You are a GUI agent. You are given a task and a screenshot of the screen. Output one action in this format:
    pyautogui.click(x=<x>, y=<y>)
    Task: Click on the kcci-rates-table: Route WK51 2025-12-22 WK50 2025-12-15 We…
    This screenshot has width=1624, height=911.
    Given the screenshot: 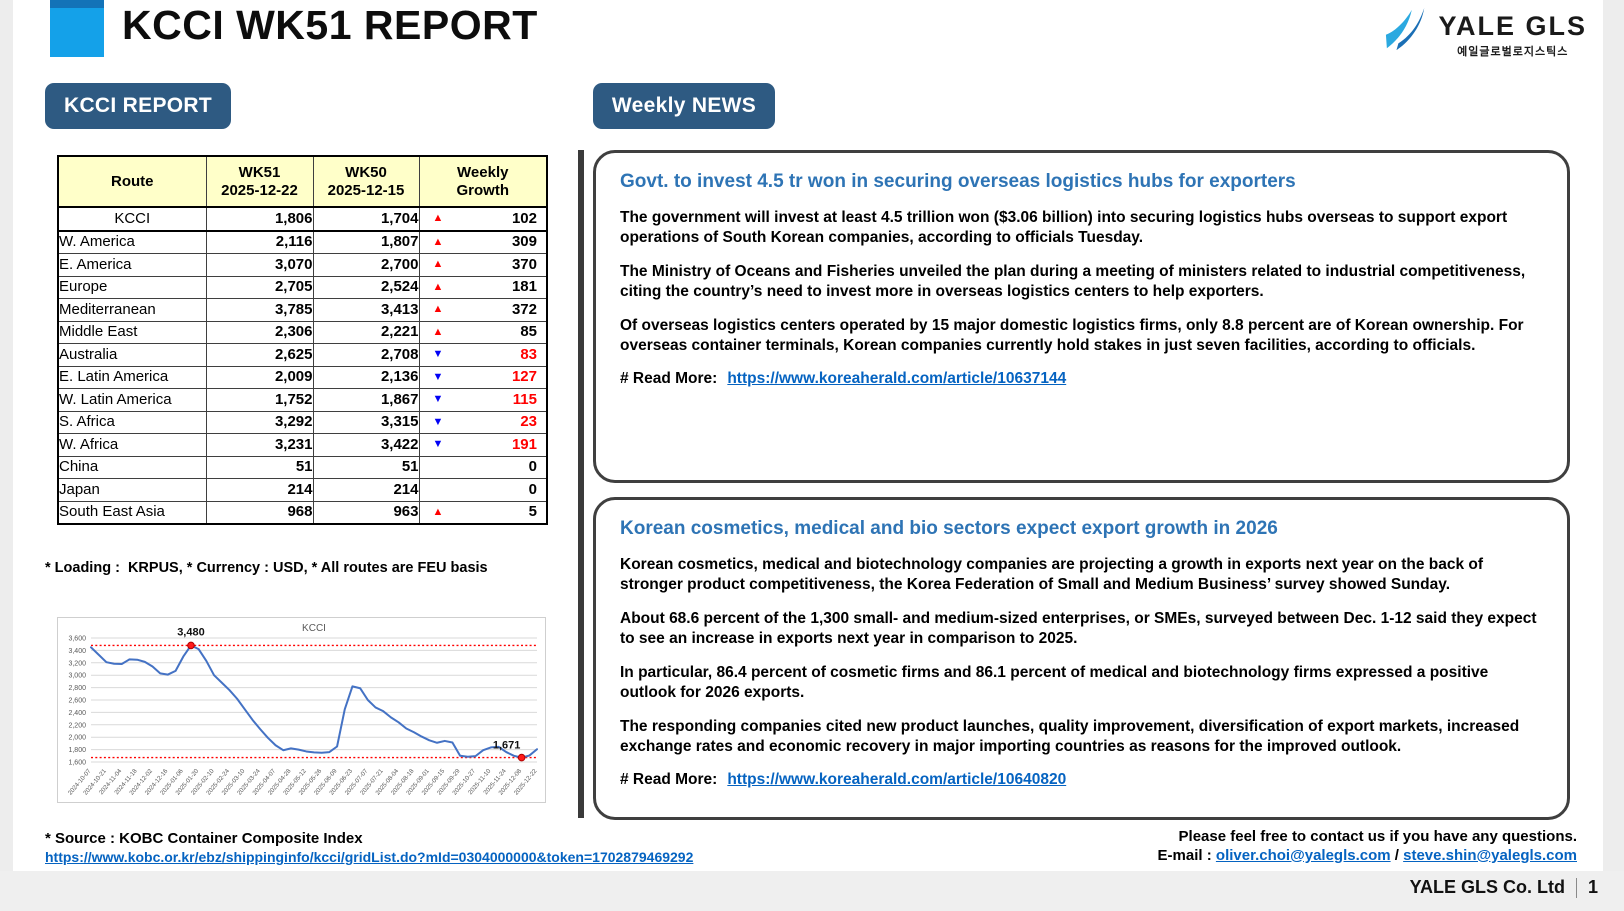 What is the action you would take?
    pyautogui.click(x=302, y=340)
    